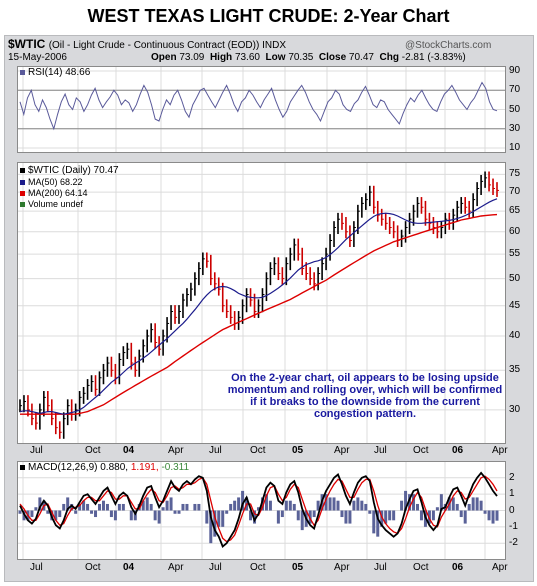 The width and height of the screenshot is (537, 586). What do you see at coordinates (512, 477) in the screenshot?
I see `macd-y-tick-label: 2` at bounding box center [512, 477].